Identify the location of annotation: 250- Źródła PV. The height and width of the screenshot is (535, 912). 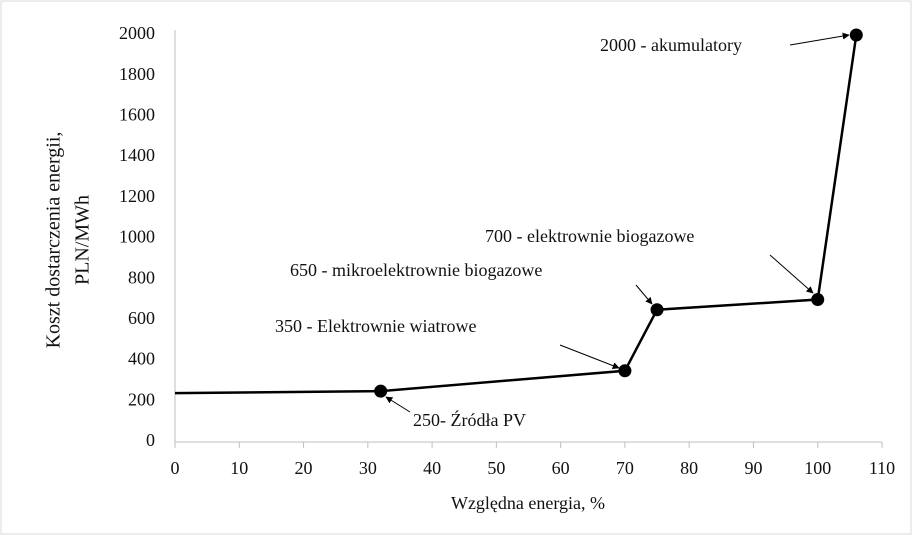
(469, 419).